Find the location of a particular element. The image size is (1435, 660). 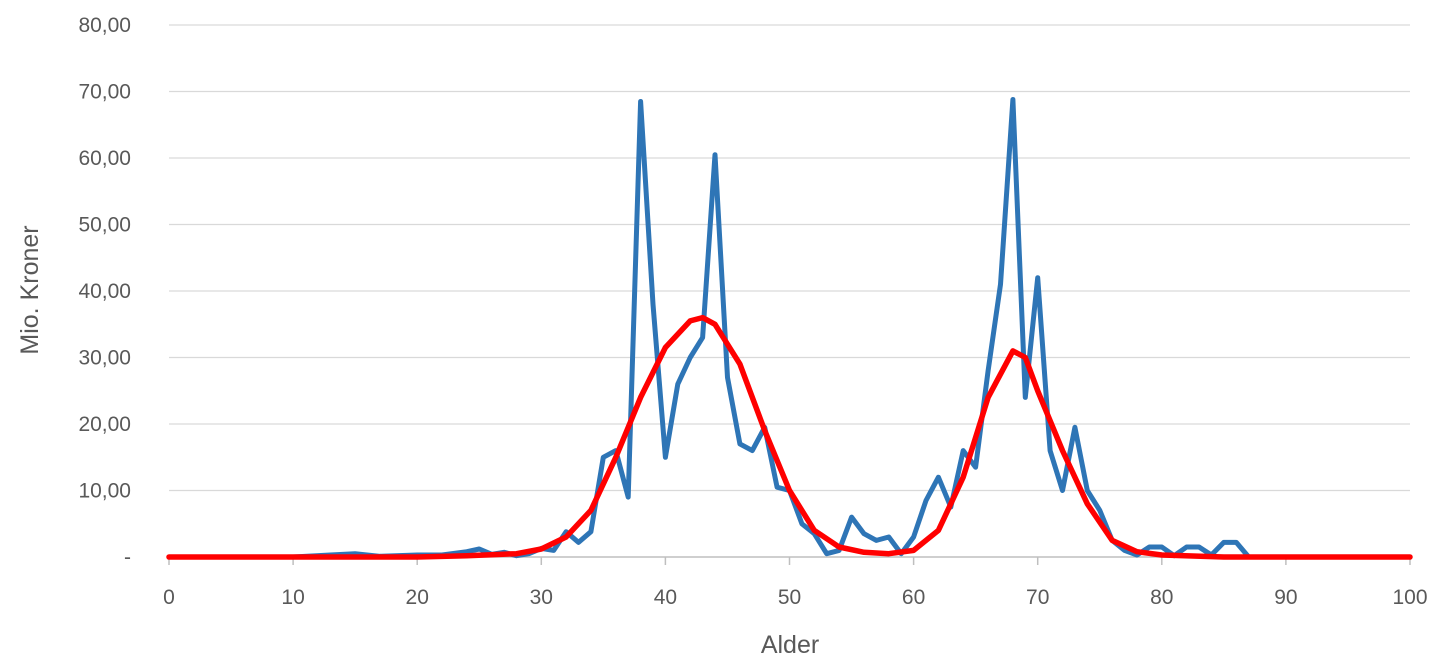

x-tick-label: 70 is located at coordinates (1037, 597).